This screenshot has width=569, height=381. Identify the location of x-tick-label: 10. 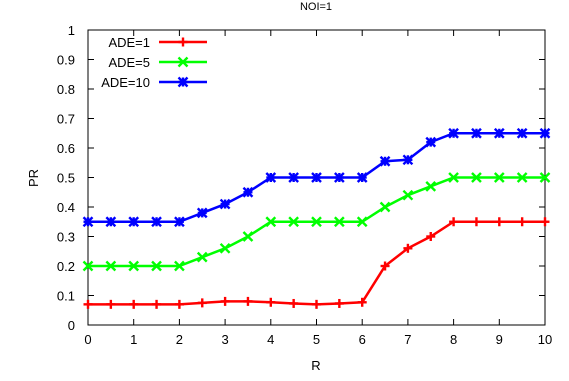
(545, 339).